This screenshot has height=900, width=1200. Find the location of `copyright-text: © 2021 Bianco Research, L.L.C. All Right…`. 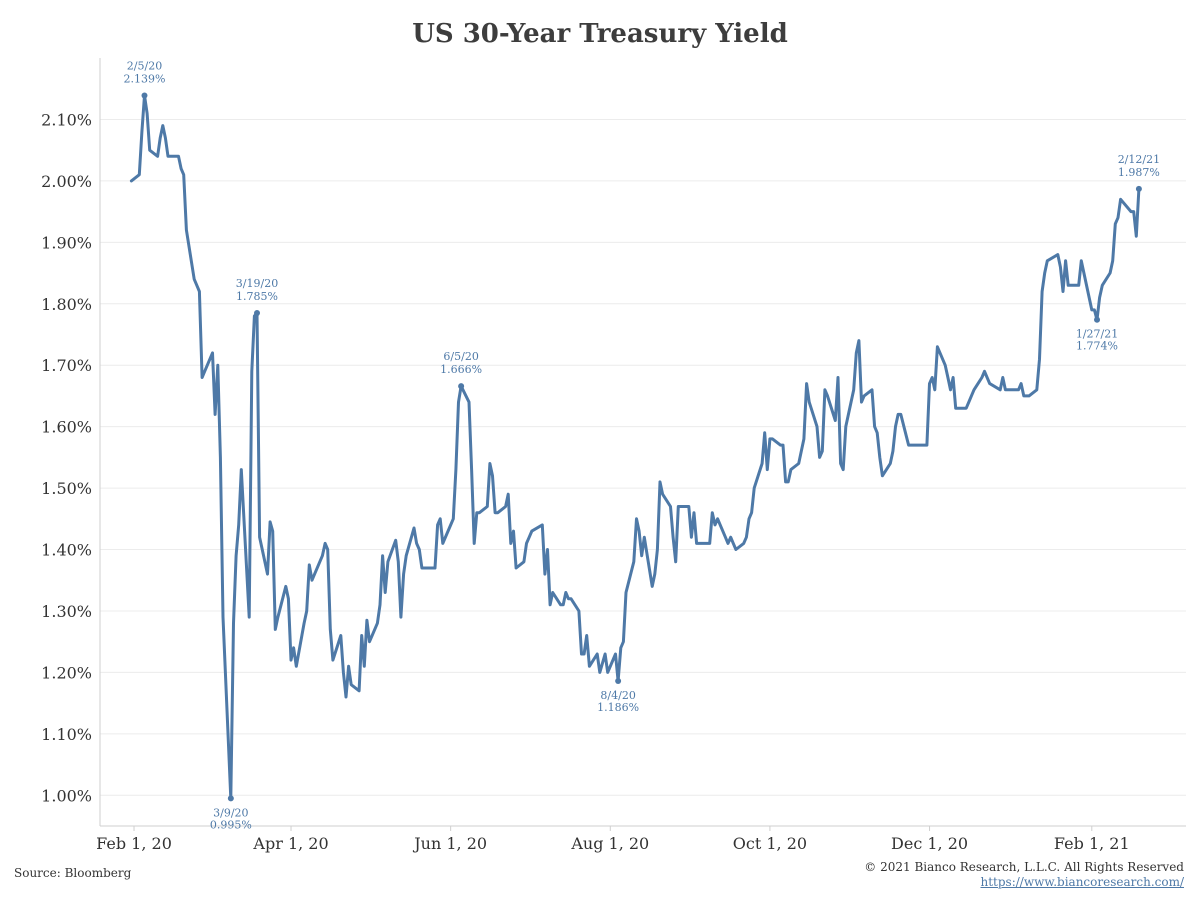

copyright-text: © 2021 Bianco Research, L.L.C. All Right… is located at coordinates (1024, 867).